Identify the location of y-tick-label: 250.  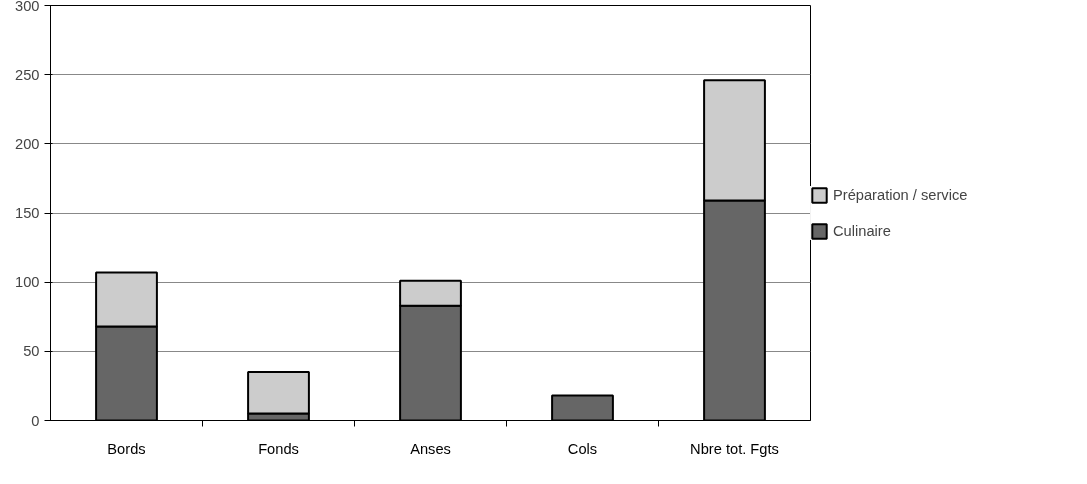
(27, 74).